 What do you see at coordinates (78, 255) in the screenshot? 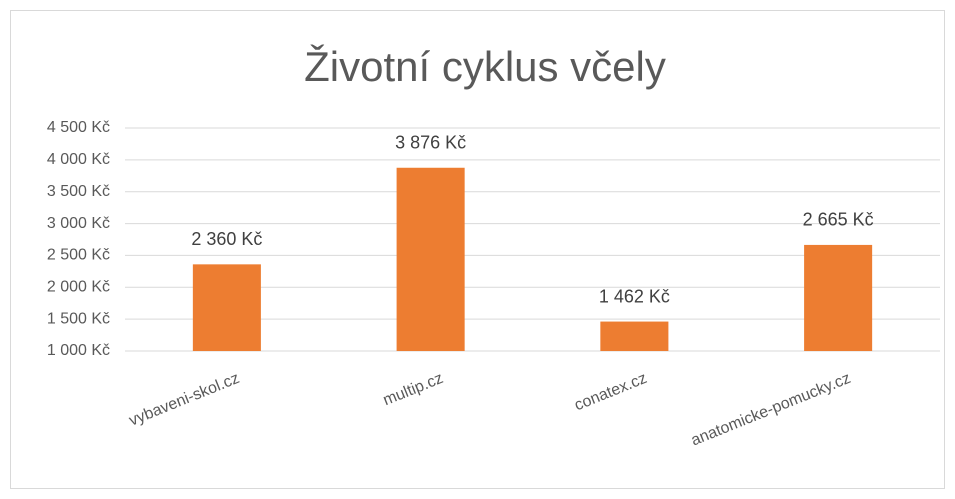
I see `y-tick-label: 2 500 Kč` at bounding box center [78, 255].